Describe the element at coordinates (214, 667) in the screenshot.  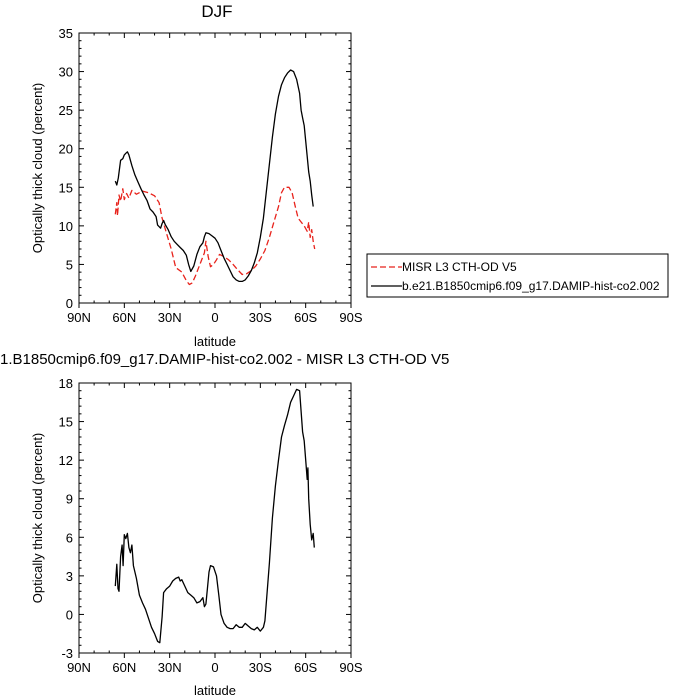
I see `bottom-x-tick-label: 0` at that location.